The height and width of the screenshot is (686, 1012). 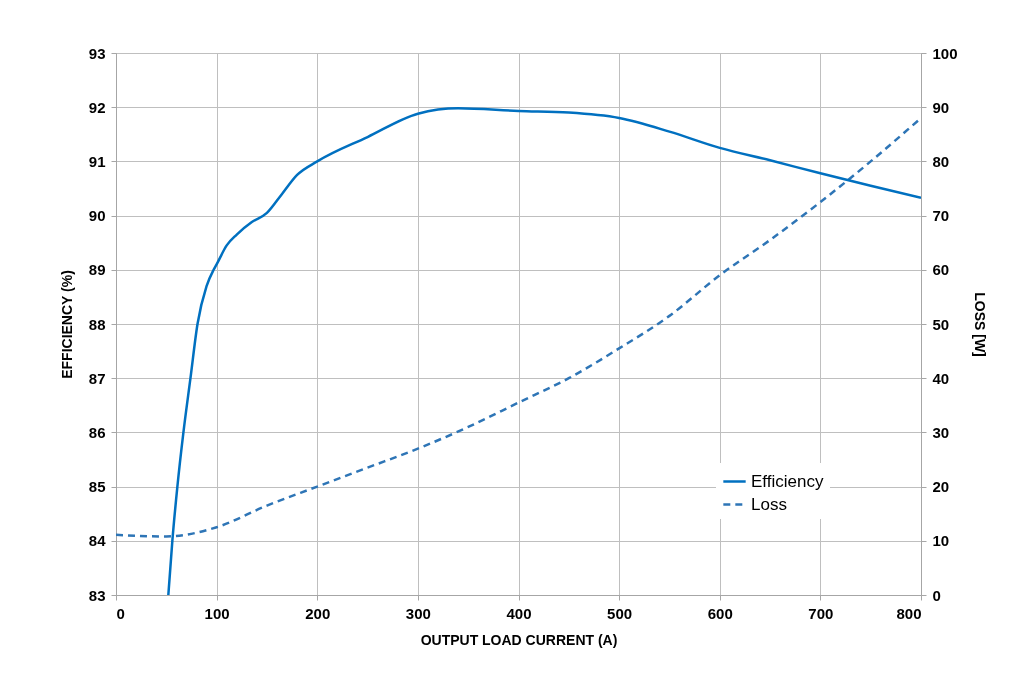 What do you see at coordinates (941, 270) in the screenshot?
I see `y2-tick-label: 60` at bounding box center [941, 270].